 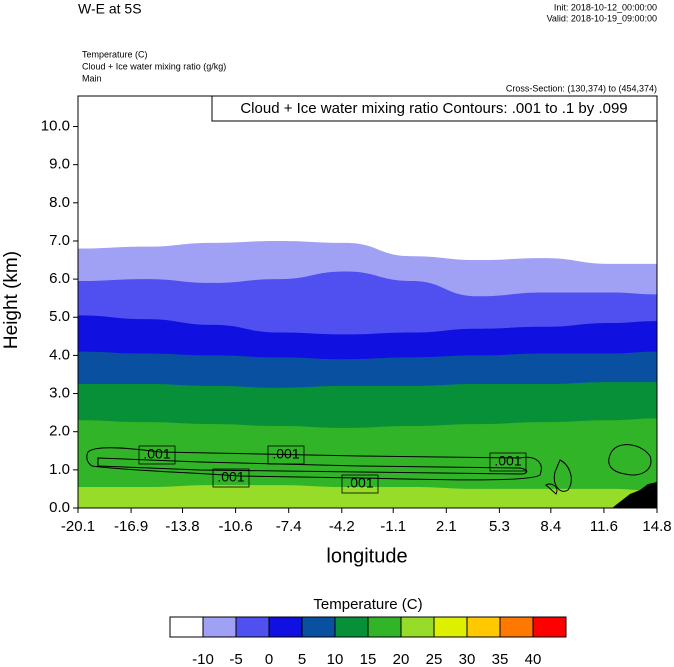 What do you see at coordinates (366, 556) in the screenshot?
I see `x-axis-label: longitude` at bounding box center [366, 556].